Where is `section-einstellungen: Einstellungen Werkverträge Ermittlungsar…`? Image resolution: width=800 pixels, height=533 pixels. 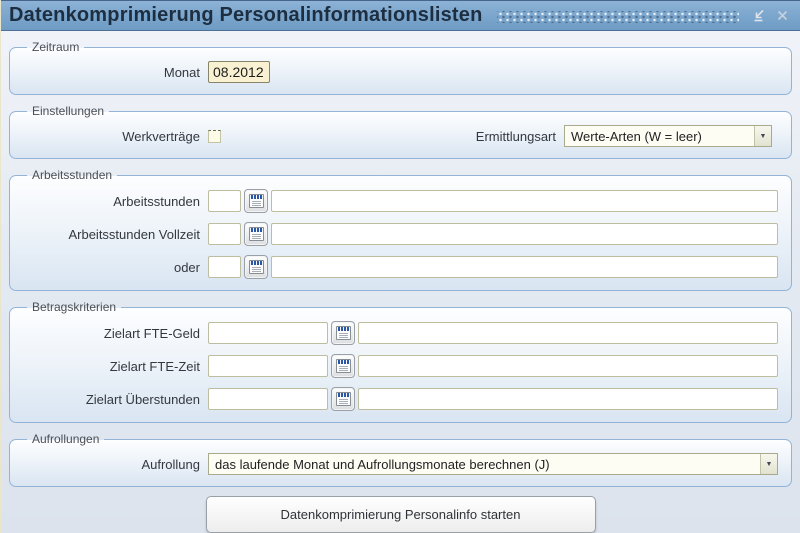
section-einstellungen: Einstellungen Werkverträge Ermittlungsar… is located at coordinates (400, 131).